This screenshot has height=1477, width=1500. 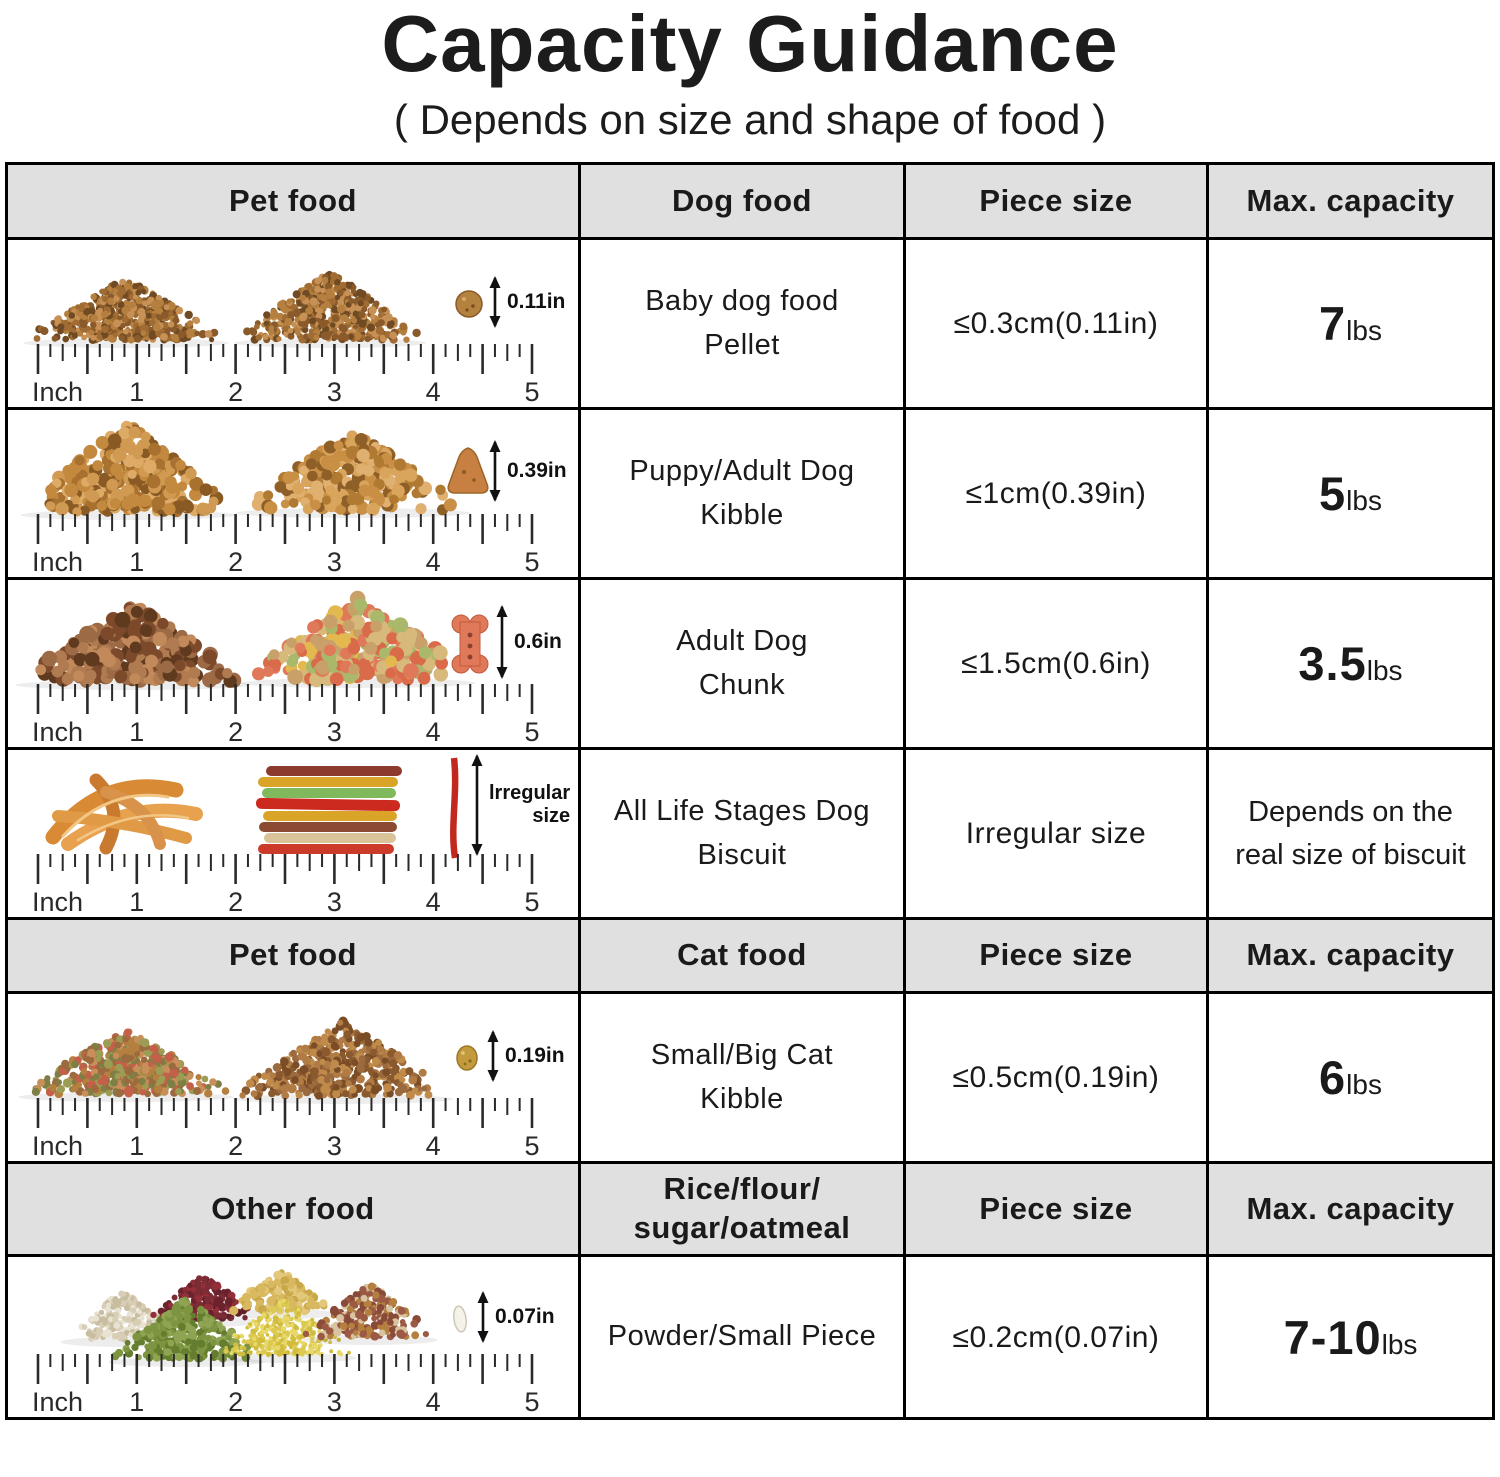 What do you see at coordinates (1054, 1076) in the screenshot?
I see `piece-size-cell: ≤0.5cm(0.19in)` at bounding box center [1054, 1076].